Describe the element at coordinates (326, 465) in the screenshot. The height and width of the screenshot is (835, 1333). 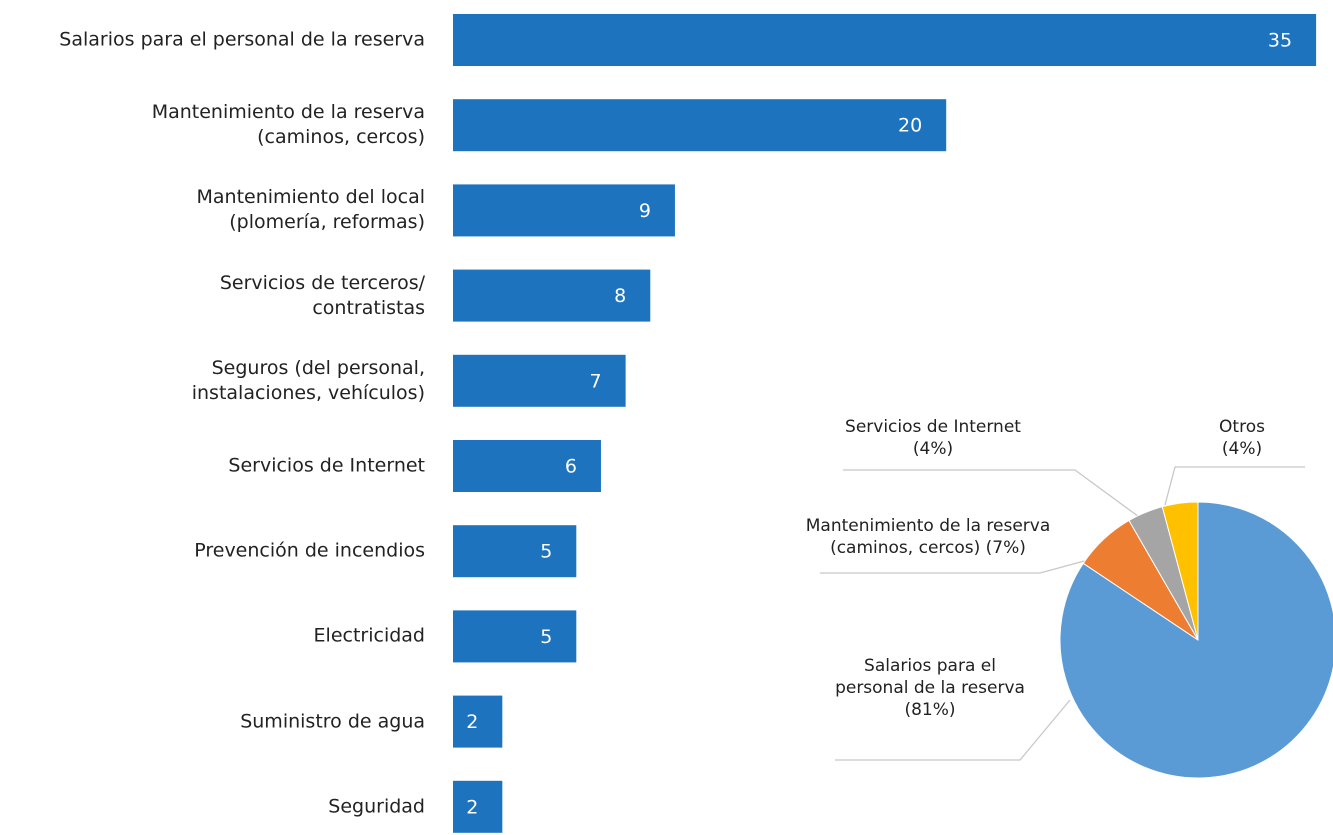
I see `category-label: Servicios de Internet` at that location.